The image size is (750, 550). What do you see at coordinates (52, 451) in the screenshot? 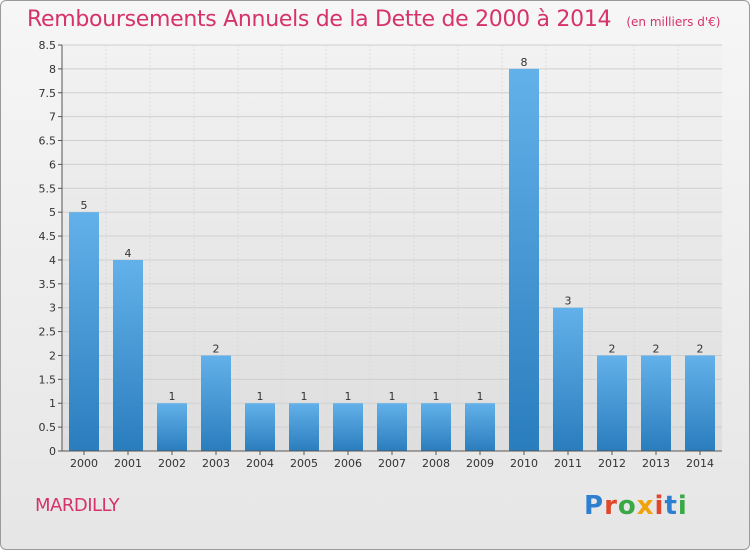
I see `y-tick-label: 0` at bounding box center [52, 451].